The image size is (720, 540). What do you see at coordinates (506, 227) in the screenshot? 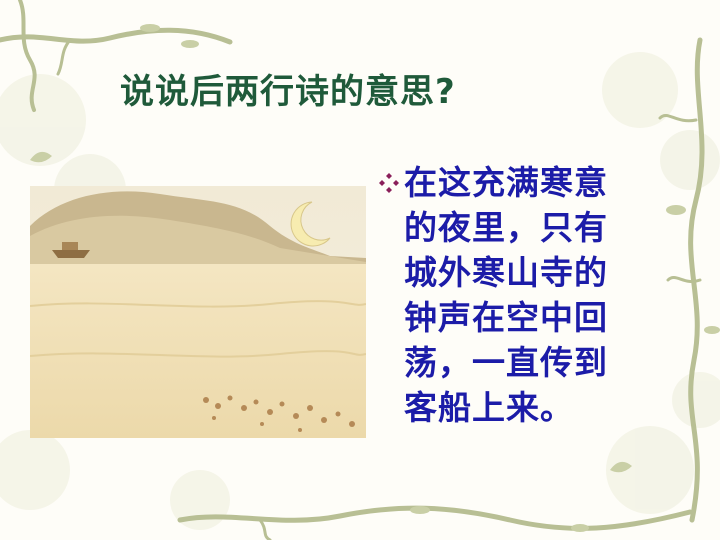
I see `bullet-text-line: 的夜里，只有` at bounding box center [506, 227].